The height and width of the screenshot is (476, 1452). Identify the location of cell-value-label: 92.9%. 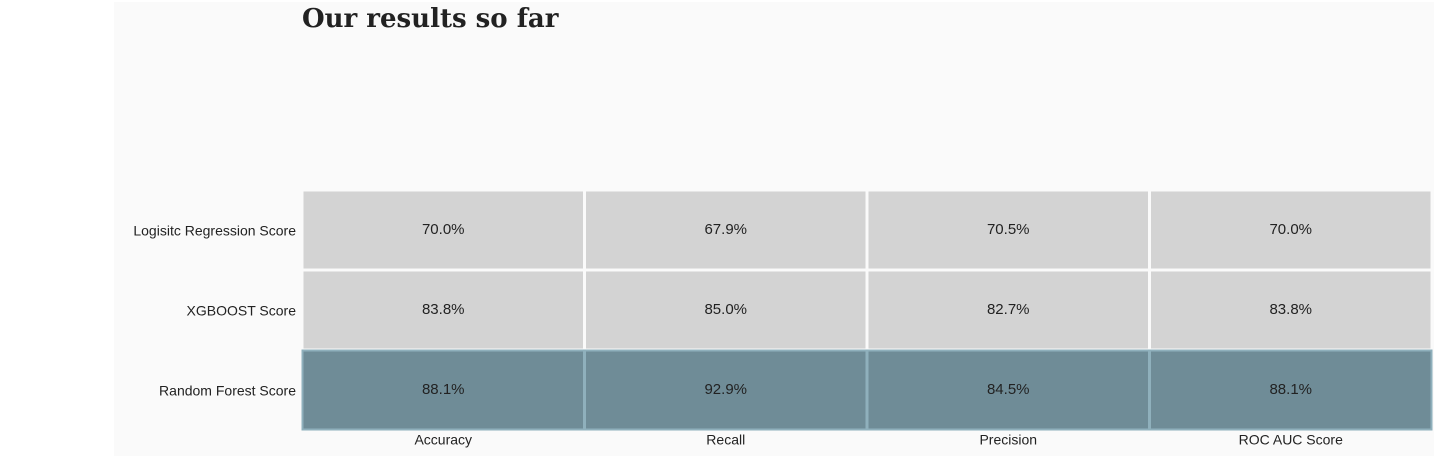
(725, 389).